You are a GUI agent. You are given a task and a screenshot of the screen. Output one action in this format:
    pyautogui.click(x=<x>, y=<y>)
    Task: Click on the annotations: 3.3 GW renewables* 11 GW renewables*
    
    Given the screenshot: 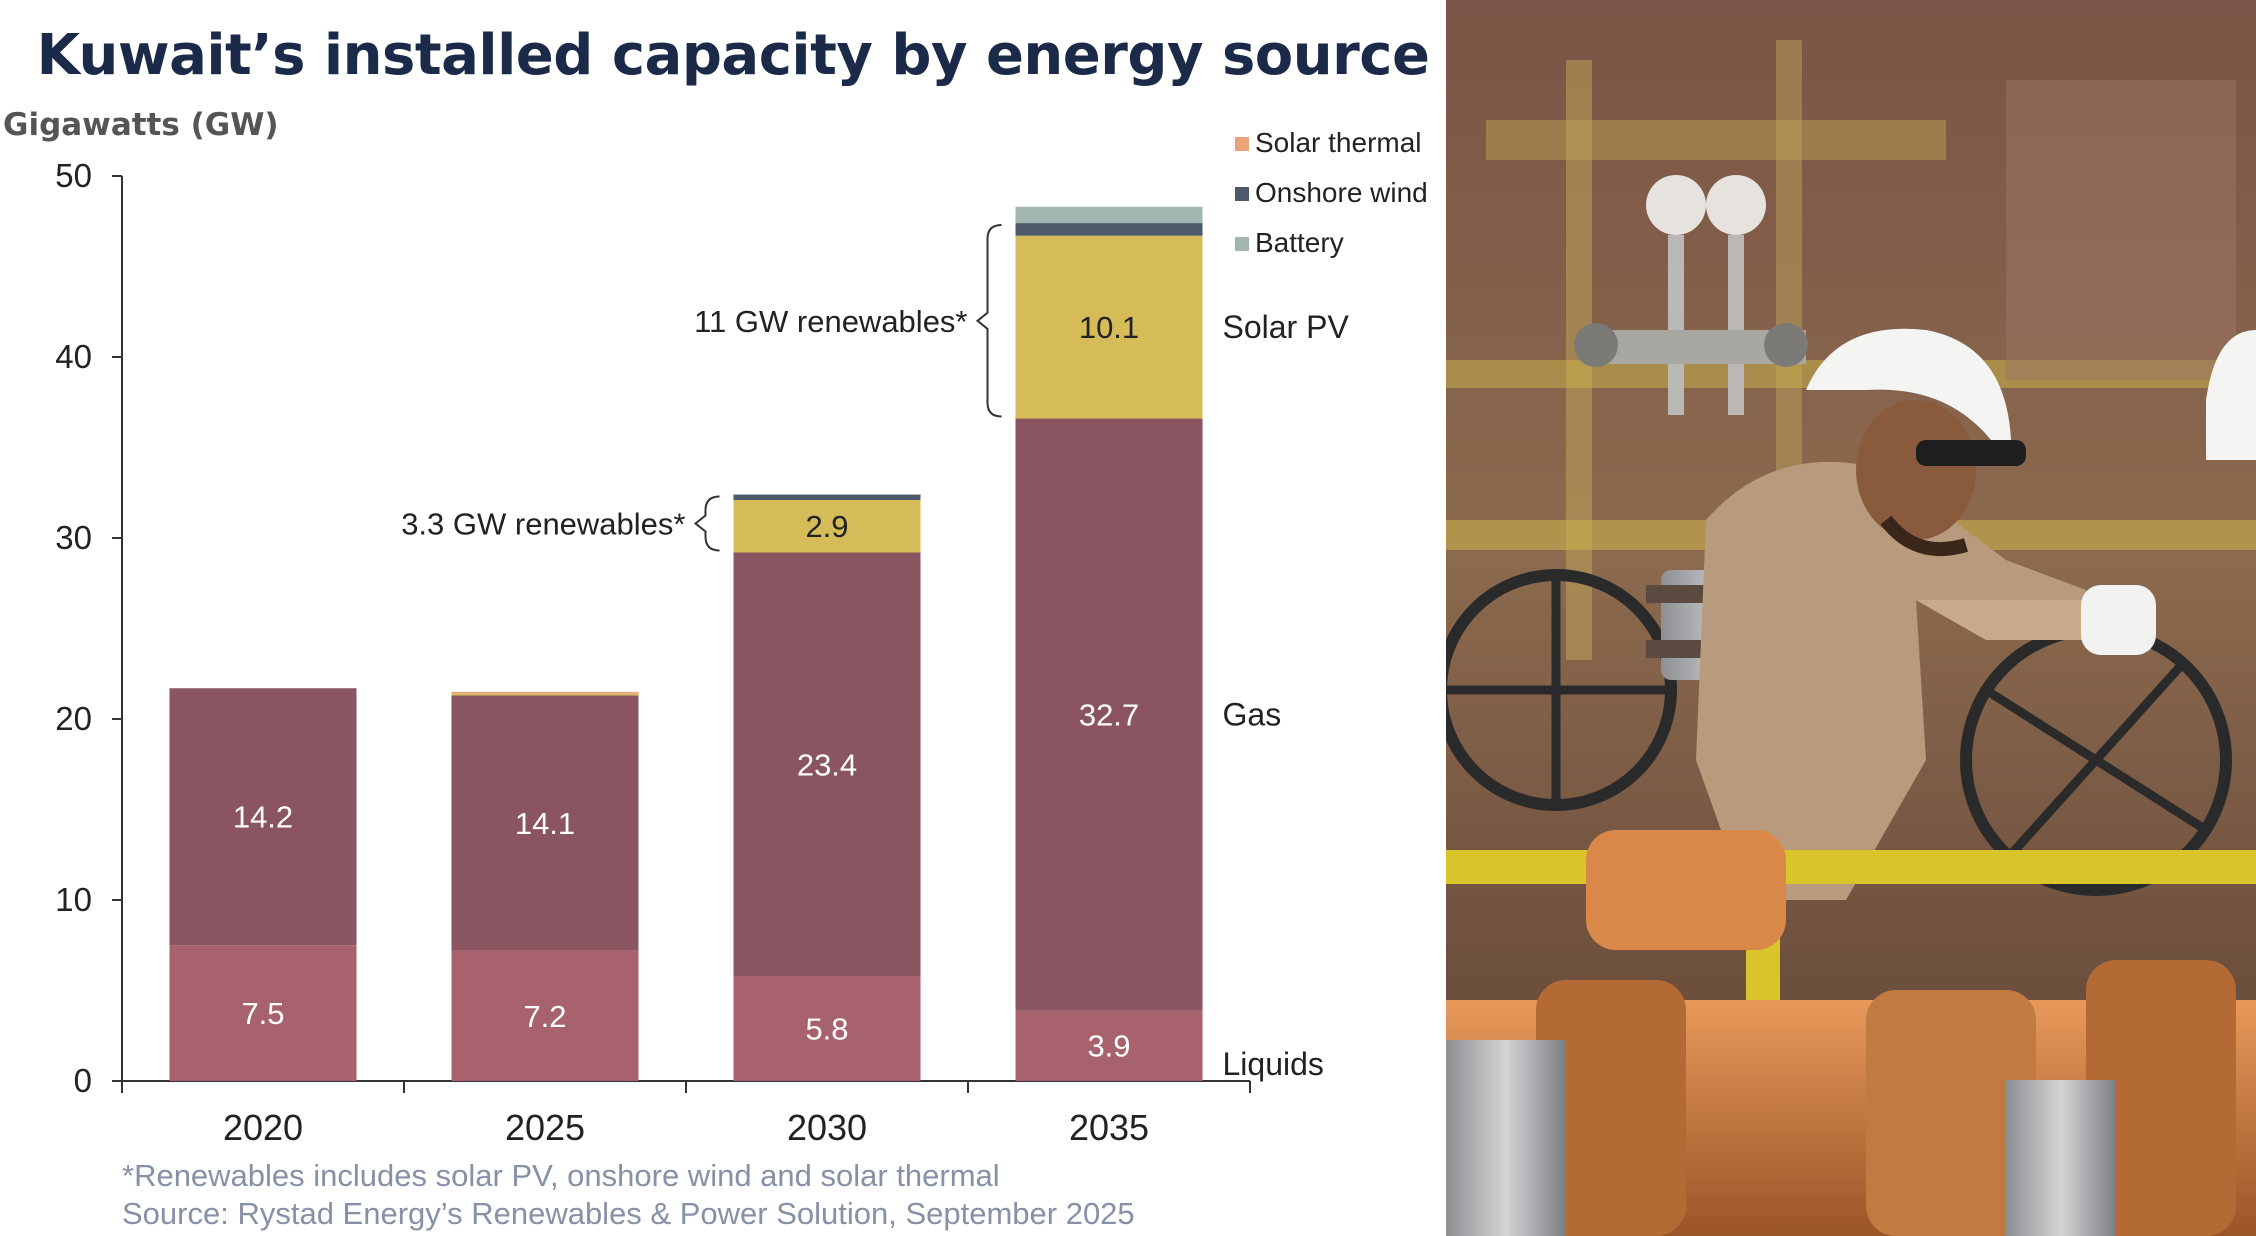 What is the action you would take?
    pyautogui.click(x=701, y=388)
    